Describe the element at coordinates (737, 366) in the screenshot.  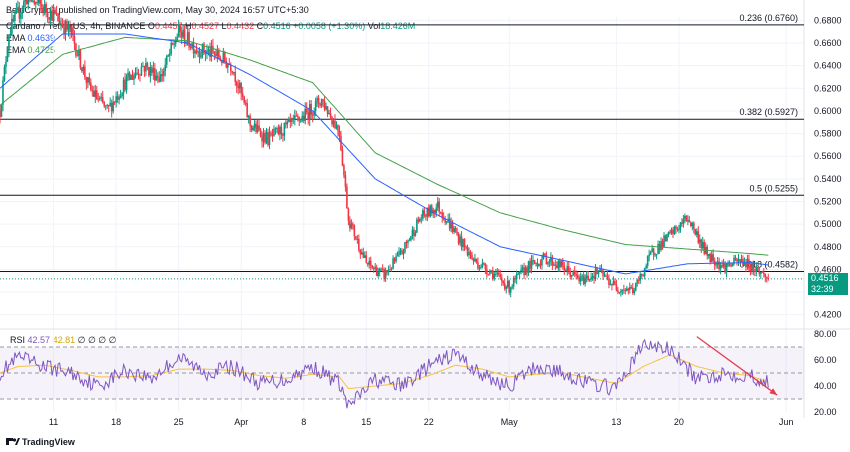
I see `rsi-trend-arrow-line` at that location.